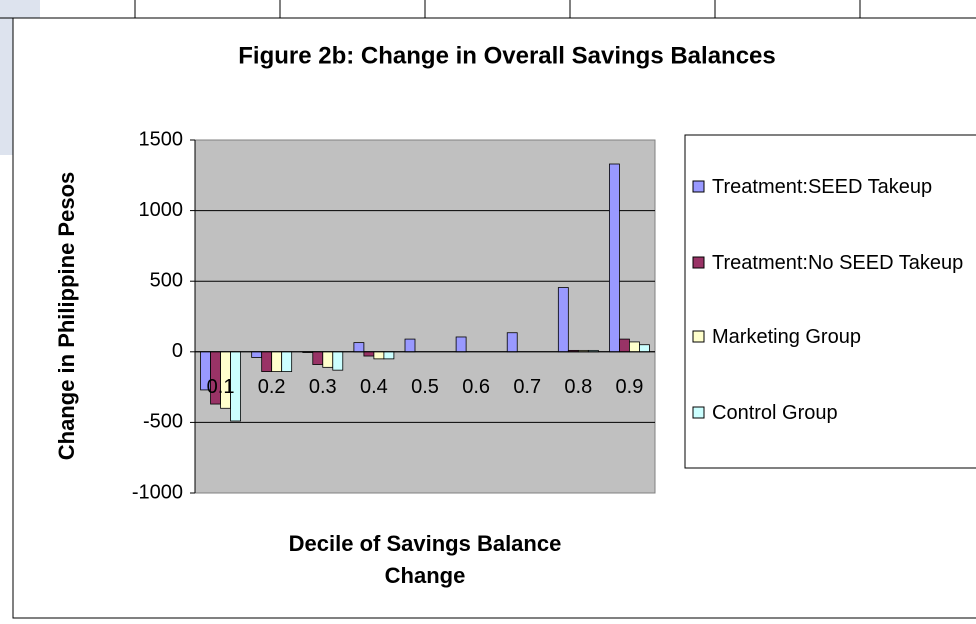  Describe the element at coordinates (323, 387) in the screenshot. I see `x-tick-label: 0.3` at that location.